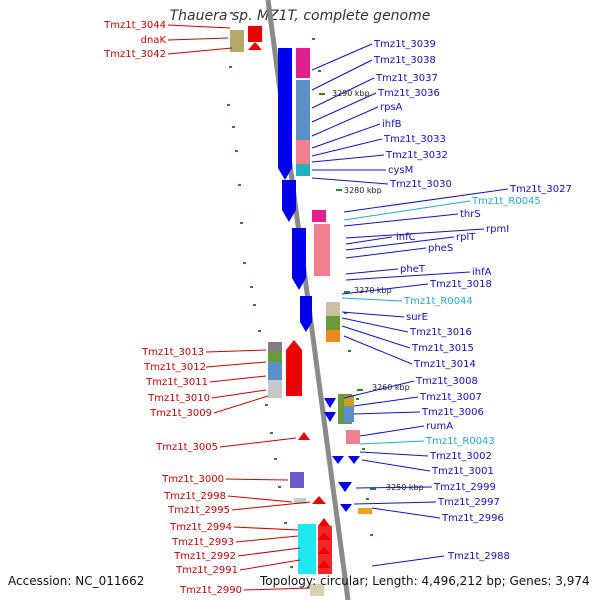 The height and width of the screenshot is (600, 600). I want to click on gene-label: Tmz1t_2991, so click(206, 570).